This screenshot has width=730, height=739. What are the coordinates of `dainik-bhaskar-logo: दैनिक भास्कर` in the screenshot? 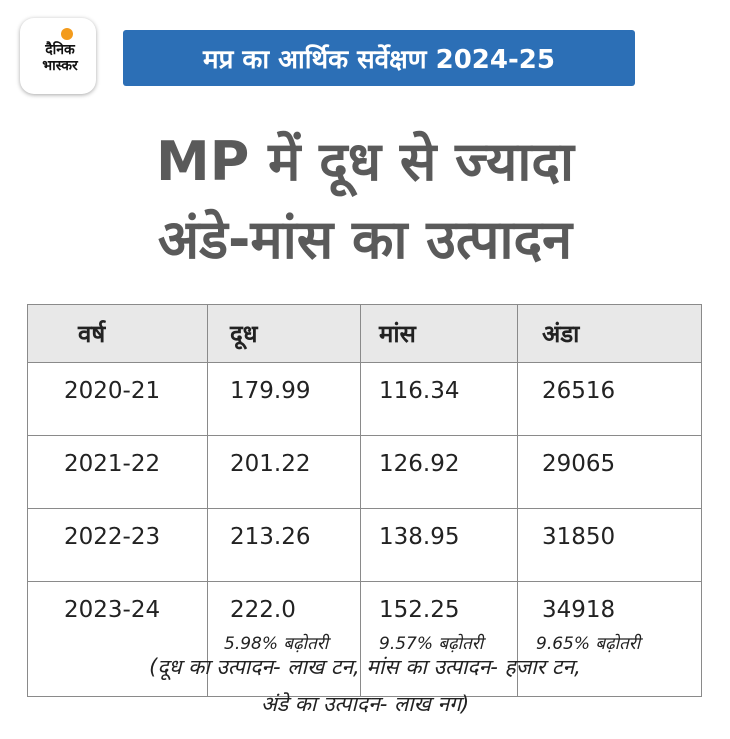 It's located at (58, 56).